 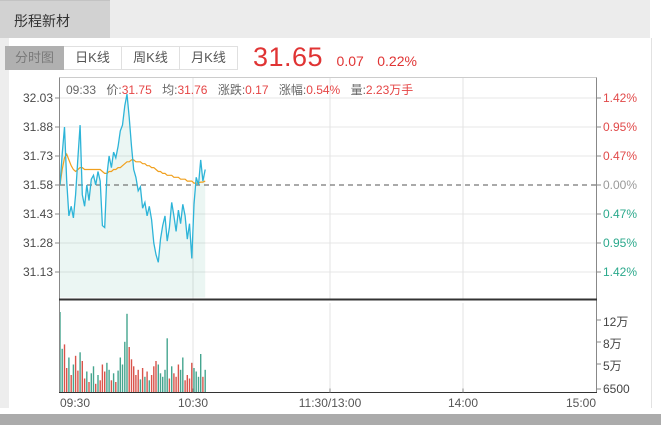 What do you see at coordinates (288, 57) in the screenshot?
I see `last-price: 31.65` at bounding box center [288, 57].